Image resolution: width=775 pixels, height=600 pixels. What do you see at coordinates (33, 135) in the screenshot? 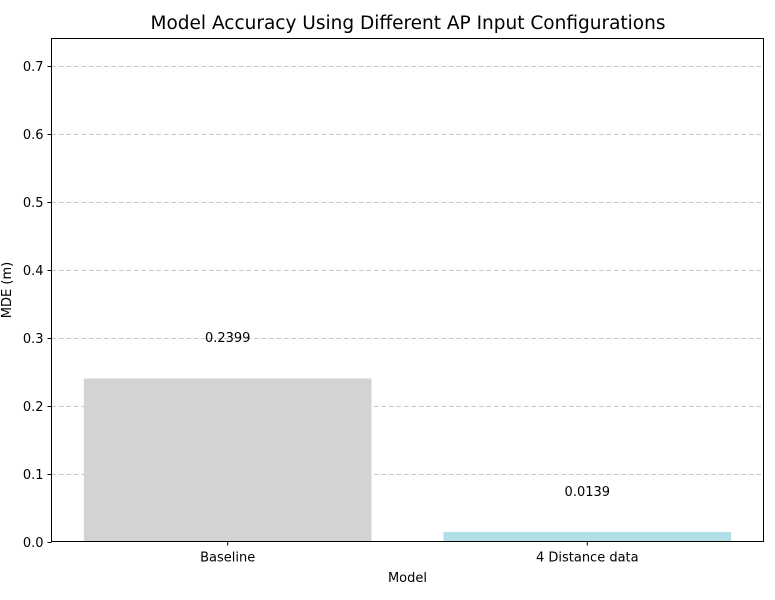
I see `y-tick-label: 0.6` at bounding box center [33, 135].